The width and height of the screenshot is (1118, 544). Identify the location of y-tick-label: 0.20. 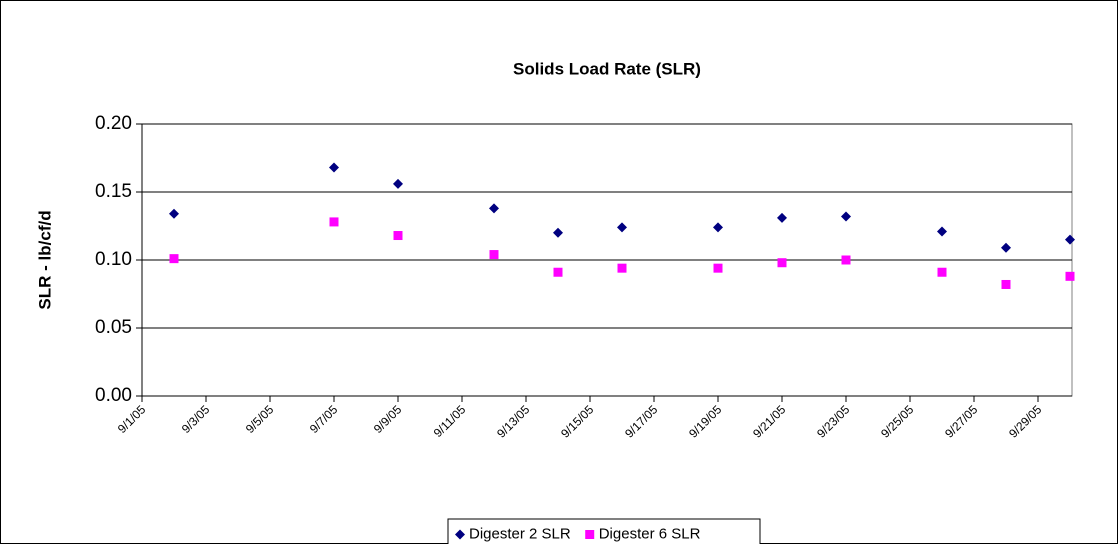
(113, 123).